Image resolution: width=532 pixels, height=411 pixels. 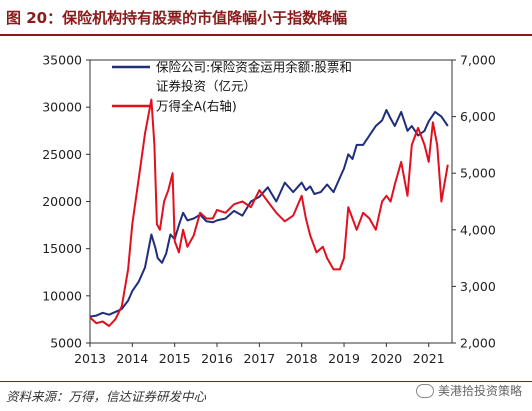 I want to click on watermark: 美港拾投资策略, so click(x=468, y=390).